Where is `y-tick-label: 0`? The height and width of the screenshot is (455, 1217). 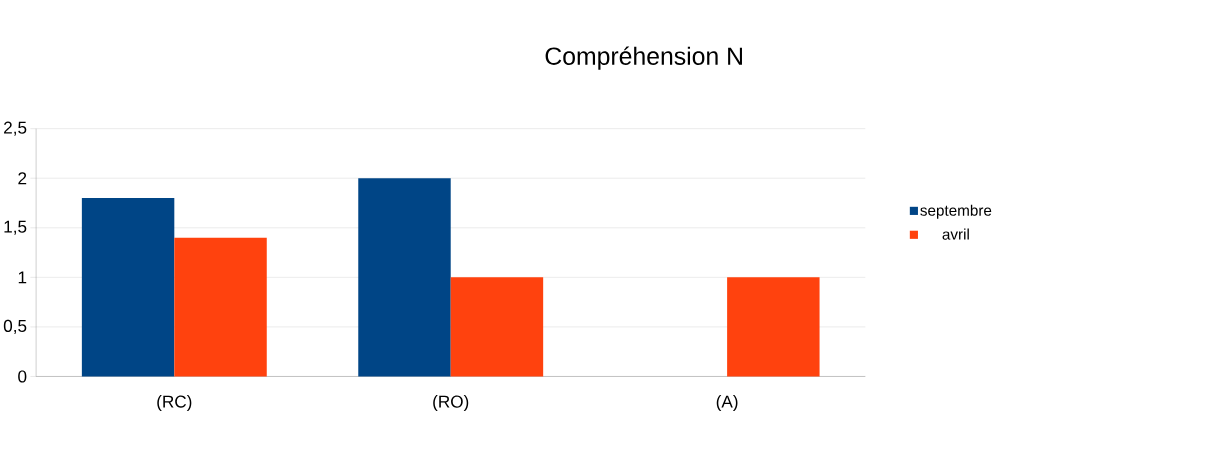 y-tick-label: 0 is located at coordinates (22, 376).